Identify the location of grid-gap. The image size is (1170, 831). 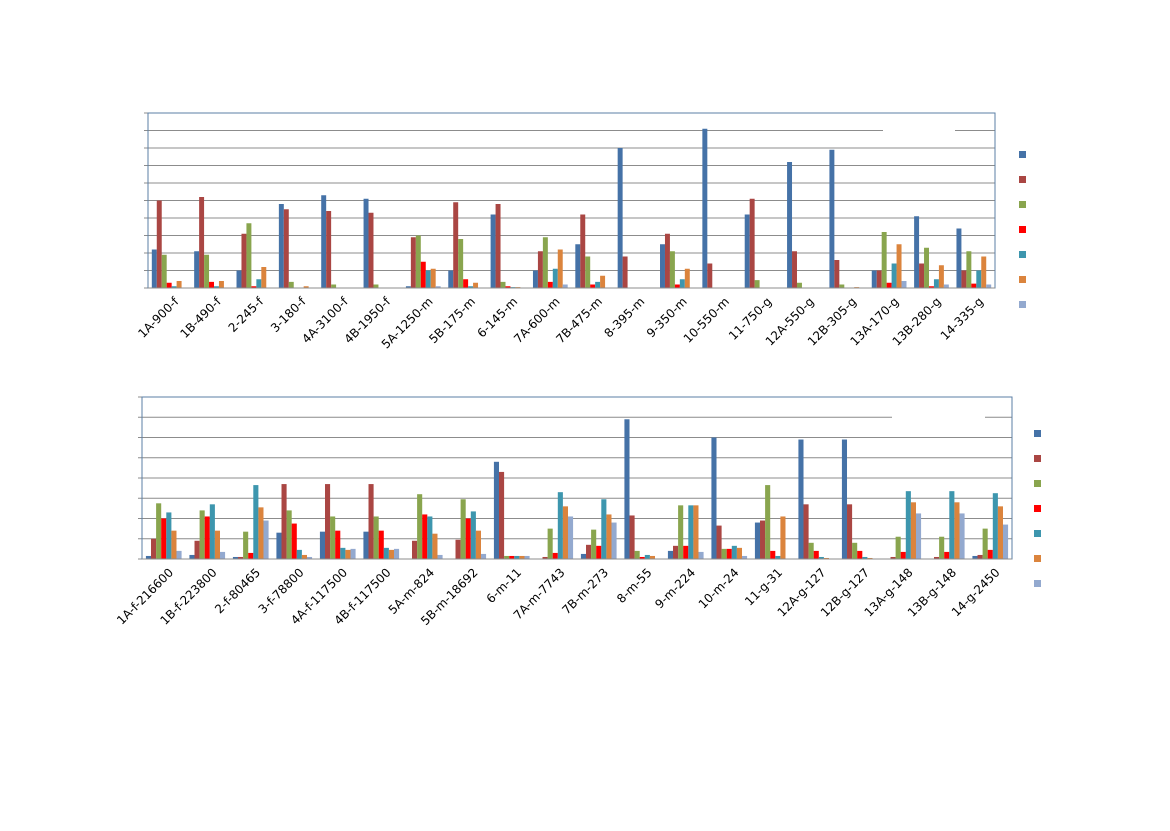
(919, 129).